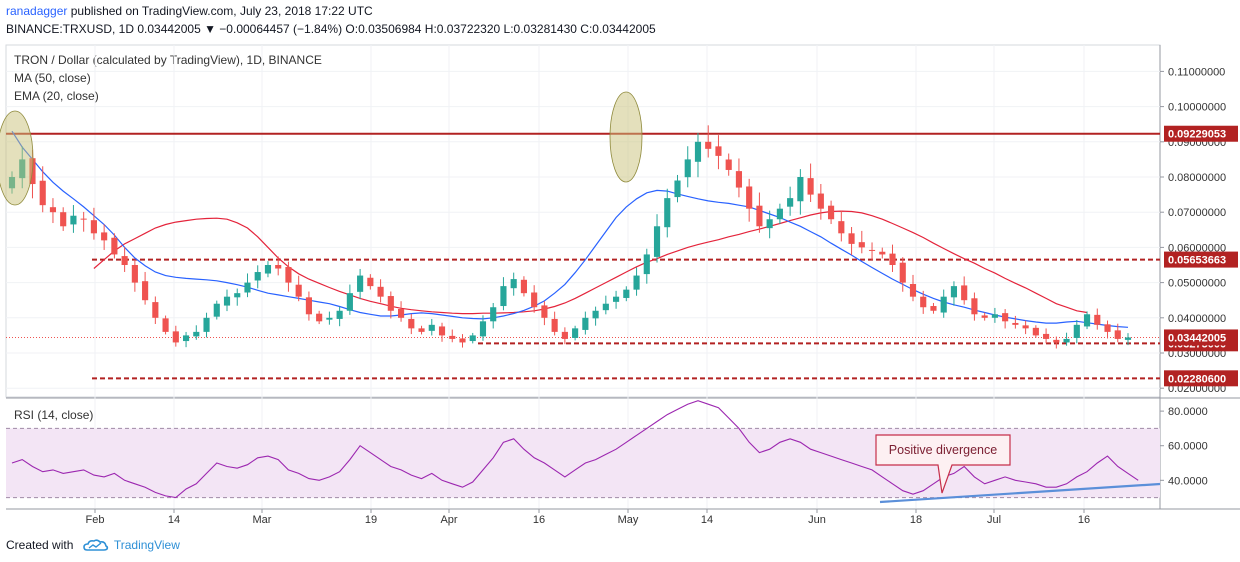  I want to click on level-label: 0.09229053, so click(1197, 135).